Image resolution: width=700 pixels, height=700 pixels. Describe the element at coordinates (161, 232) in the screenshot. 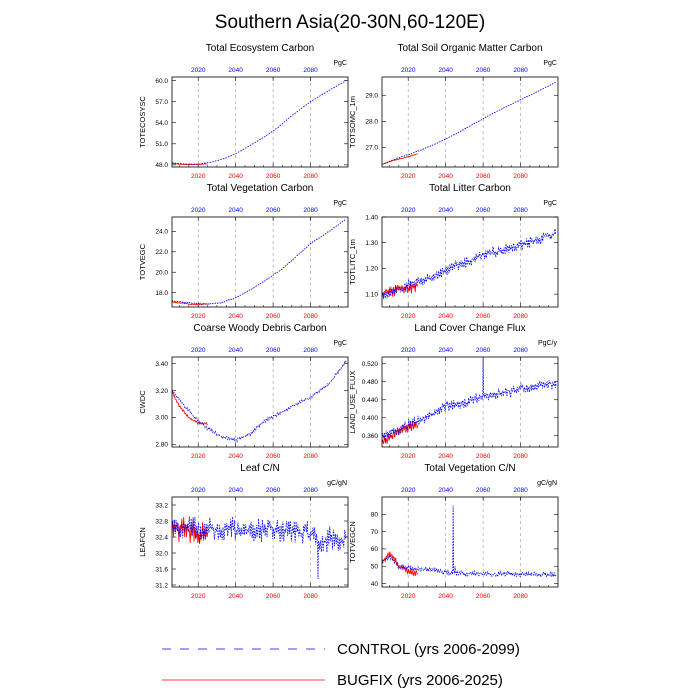

I see `y-tick-label: 24.0` at that location.